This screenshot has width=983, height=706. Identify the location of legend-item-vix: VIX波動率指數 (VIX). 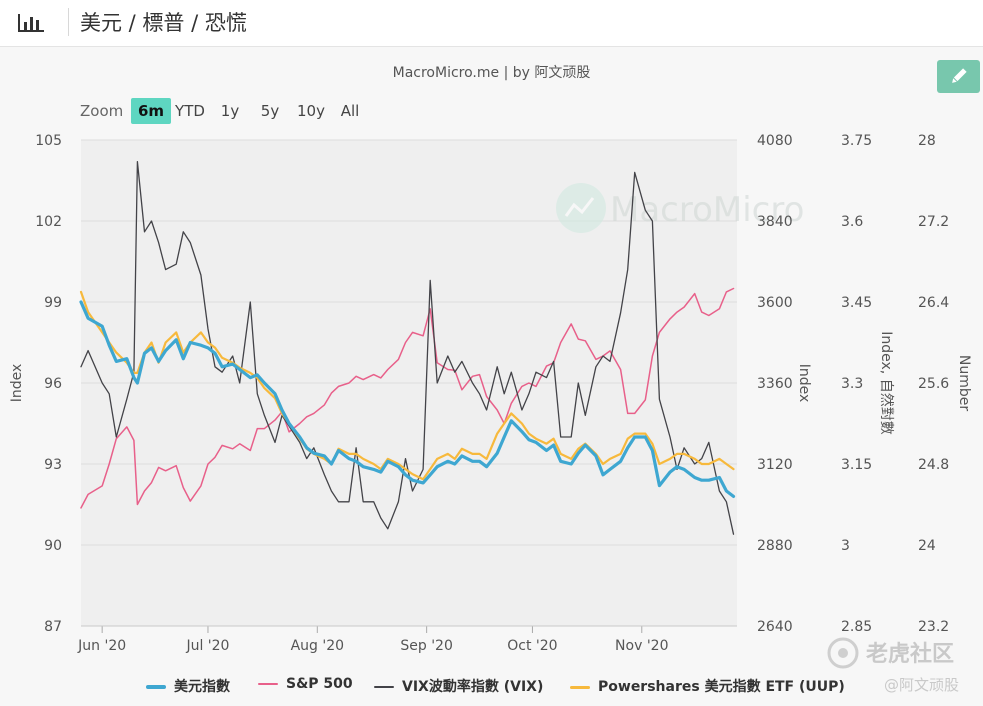
(458, 687).